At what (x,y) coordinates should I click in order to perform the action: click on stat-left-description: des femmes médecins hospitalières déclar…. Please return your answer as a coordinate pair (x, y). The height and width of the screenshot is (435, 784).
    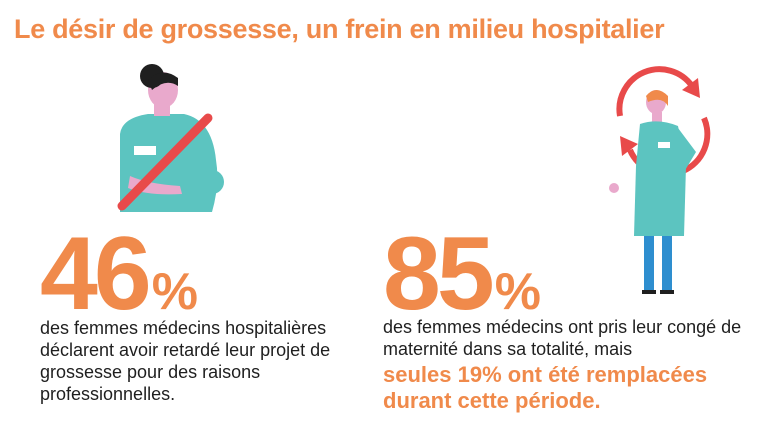
    Looking at the image, I should click on (185, 361).